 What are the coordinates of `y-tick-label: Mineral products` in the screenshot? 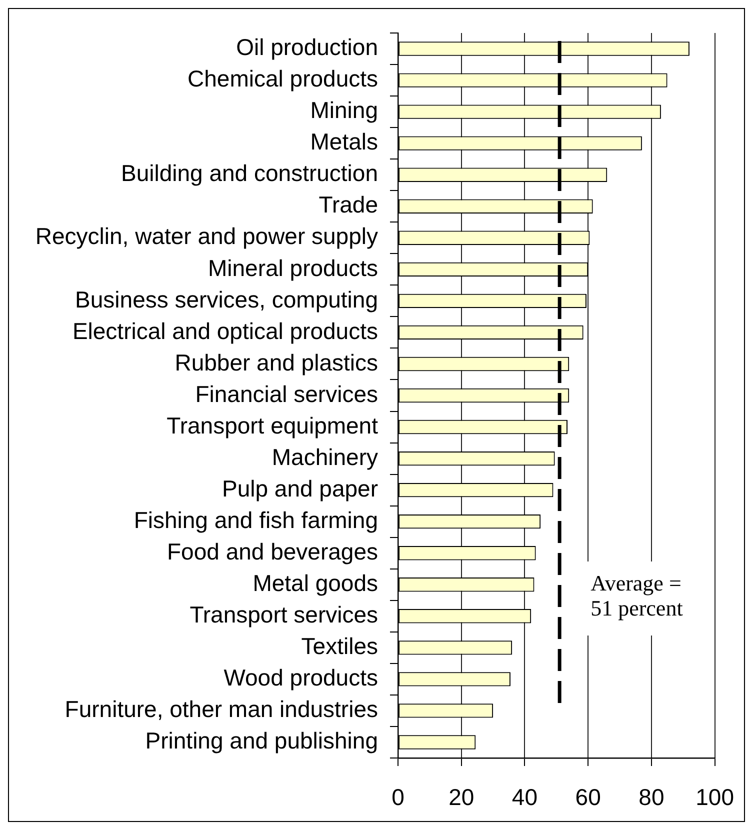 It's located at (293, 267).